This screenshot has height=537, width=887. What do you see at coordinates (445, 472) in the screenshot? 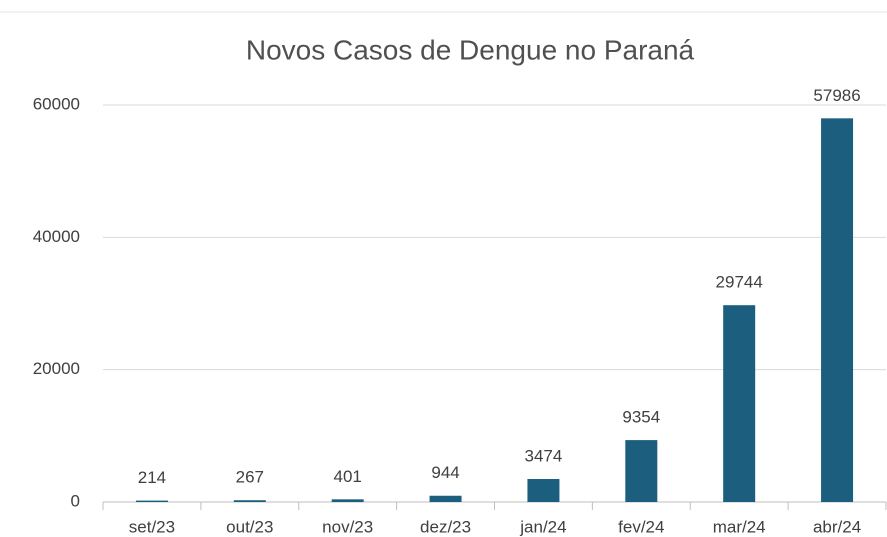
I see `data-label: 944` at bounding box center [445, 472].